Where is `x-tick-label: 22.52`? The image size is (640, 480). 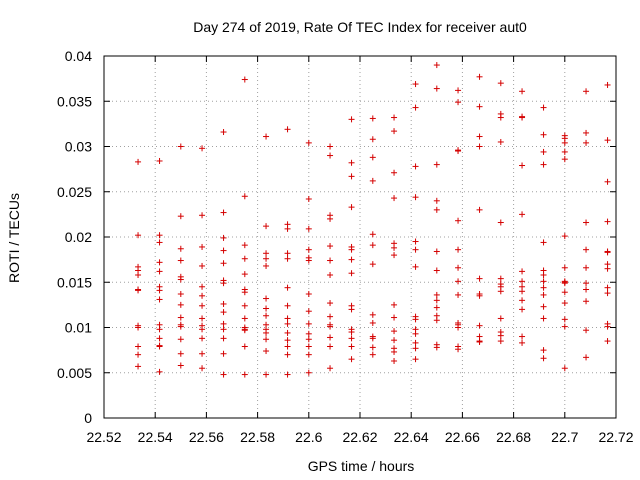 x-tick-label: 22.52 is located at coordinates (103, 437).